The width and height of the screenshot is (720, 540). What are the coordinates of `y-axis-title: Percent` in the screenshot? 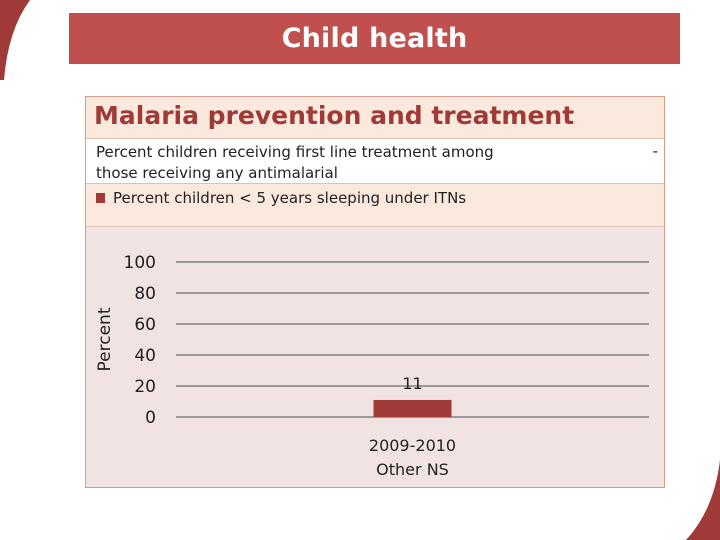 It's located at (105, 339).